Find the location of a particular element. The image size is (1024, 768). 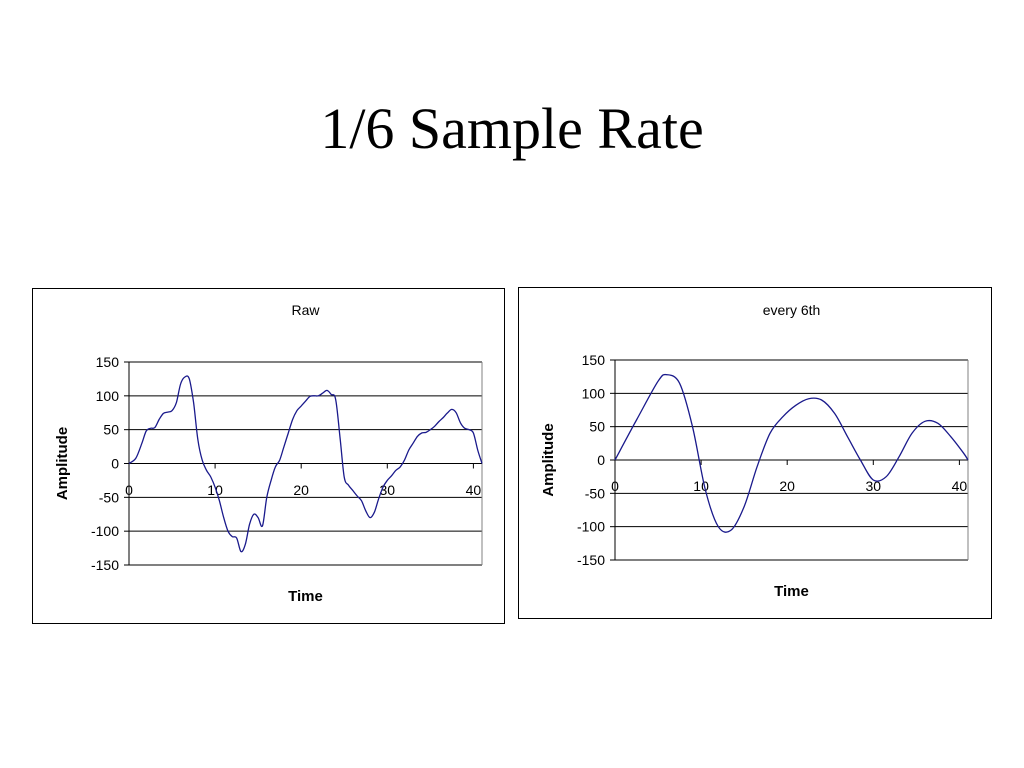

chart-title: Raw is located at coordinates (305, 310).